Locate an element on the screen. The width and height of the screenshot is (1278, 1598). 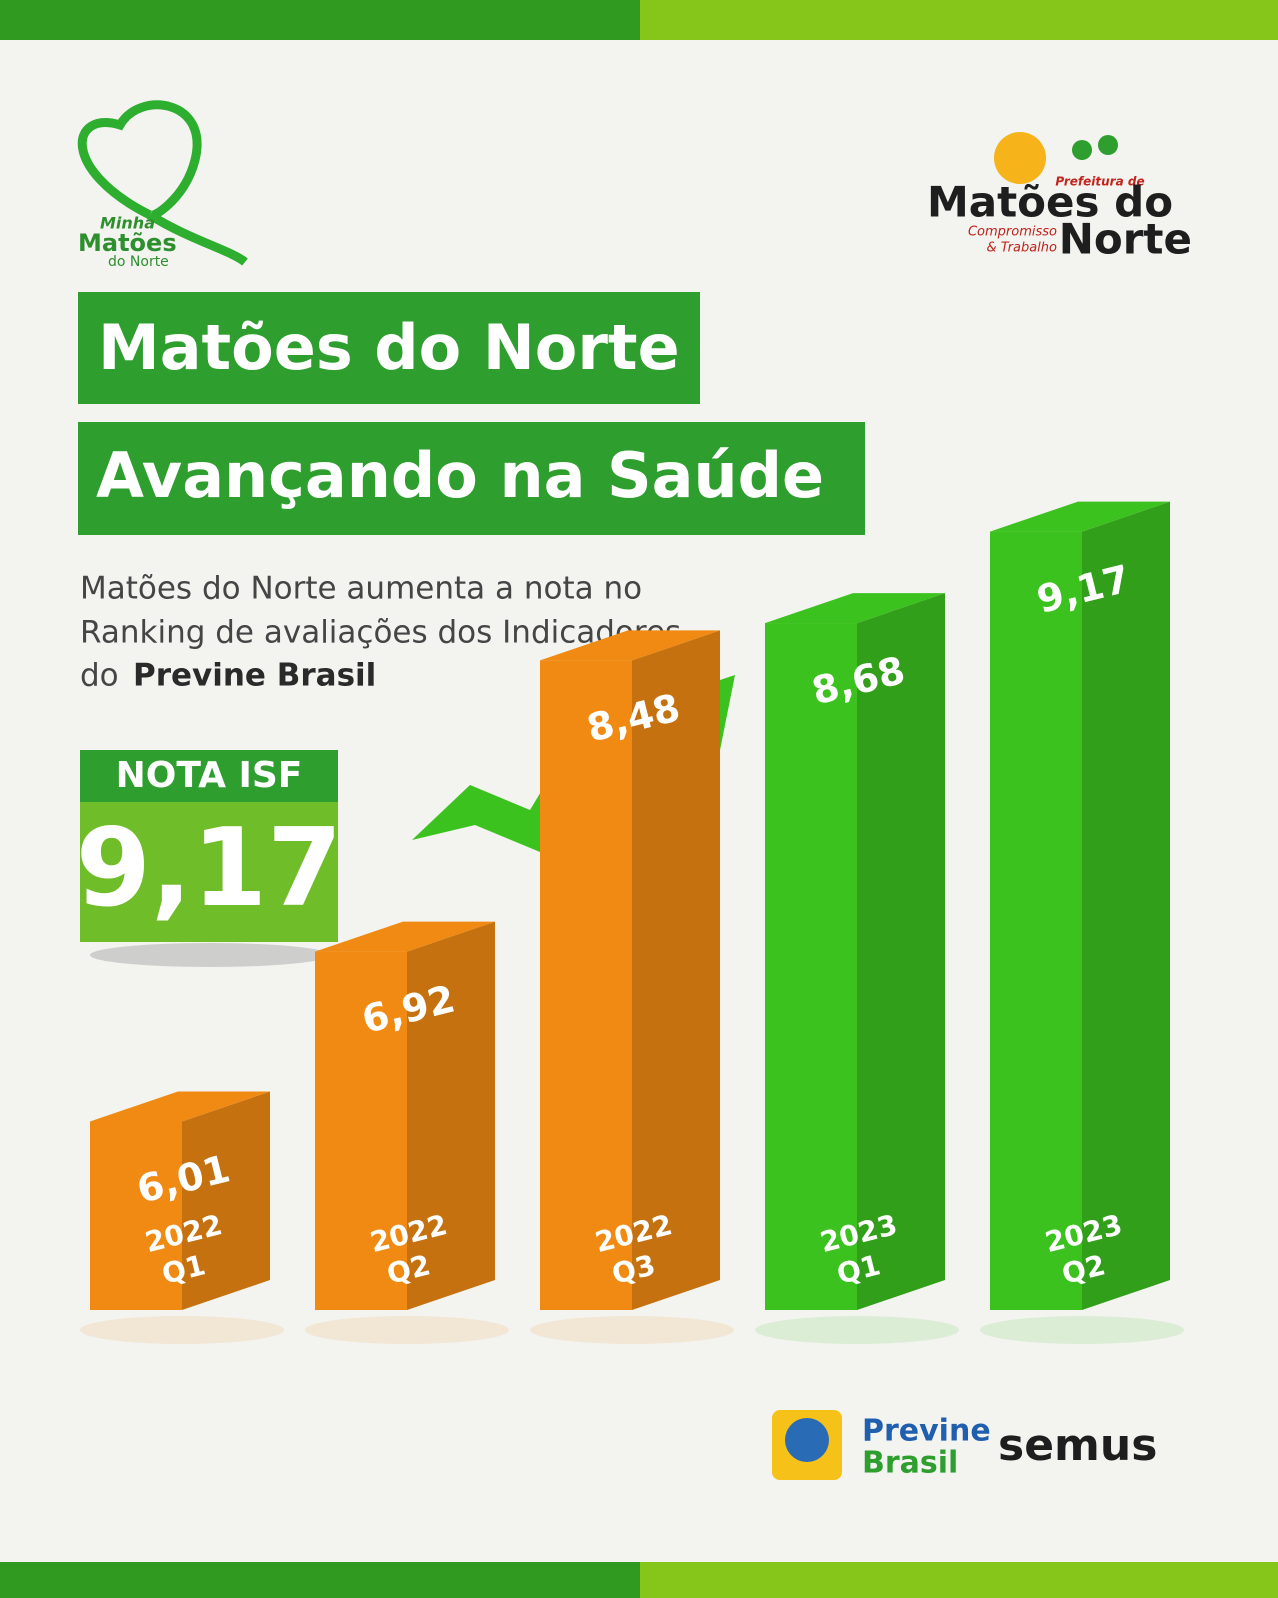
footer-text: semus is located at coordinates (1077, 1445).